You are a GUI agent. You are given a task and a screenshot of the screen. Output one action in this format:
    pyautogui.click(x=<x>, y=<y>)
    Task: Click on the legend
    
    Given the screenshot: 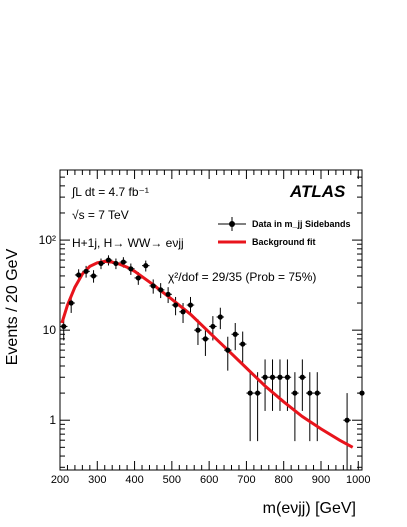 What is the action you would take?
    pyautogui.click(x=232, y=230)
    